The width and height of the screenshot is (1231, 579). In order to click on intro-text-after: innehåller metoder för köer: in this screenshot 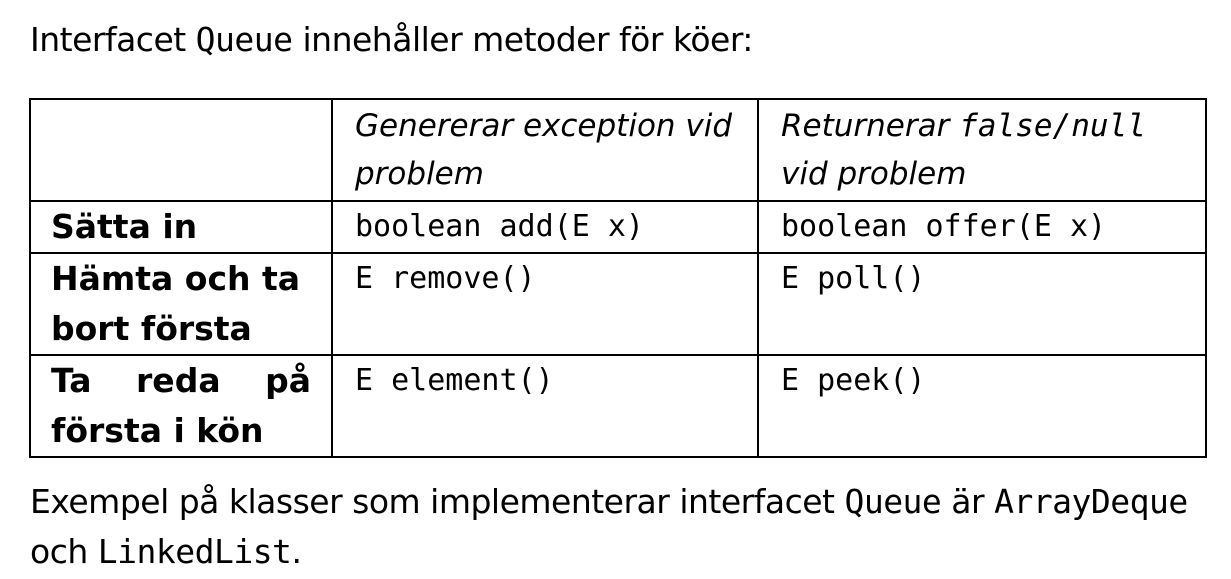, I will do `click(523, 39)`.